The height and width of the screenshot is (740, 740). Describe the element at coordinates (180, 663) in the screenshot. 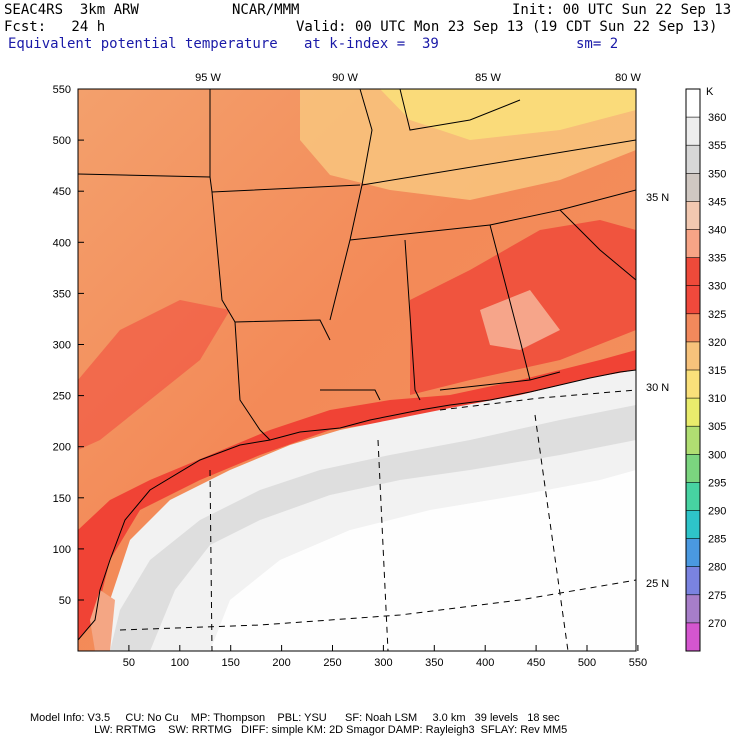

I see `x-tick-label: 100` at that location.